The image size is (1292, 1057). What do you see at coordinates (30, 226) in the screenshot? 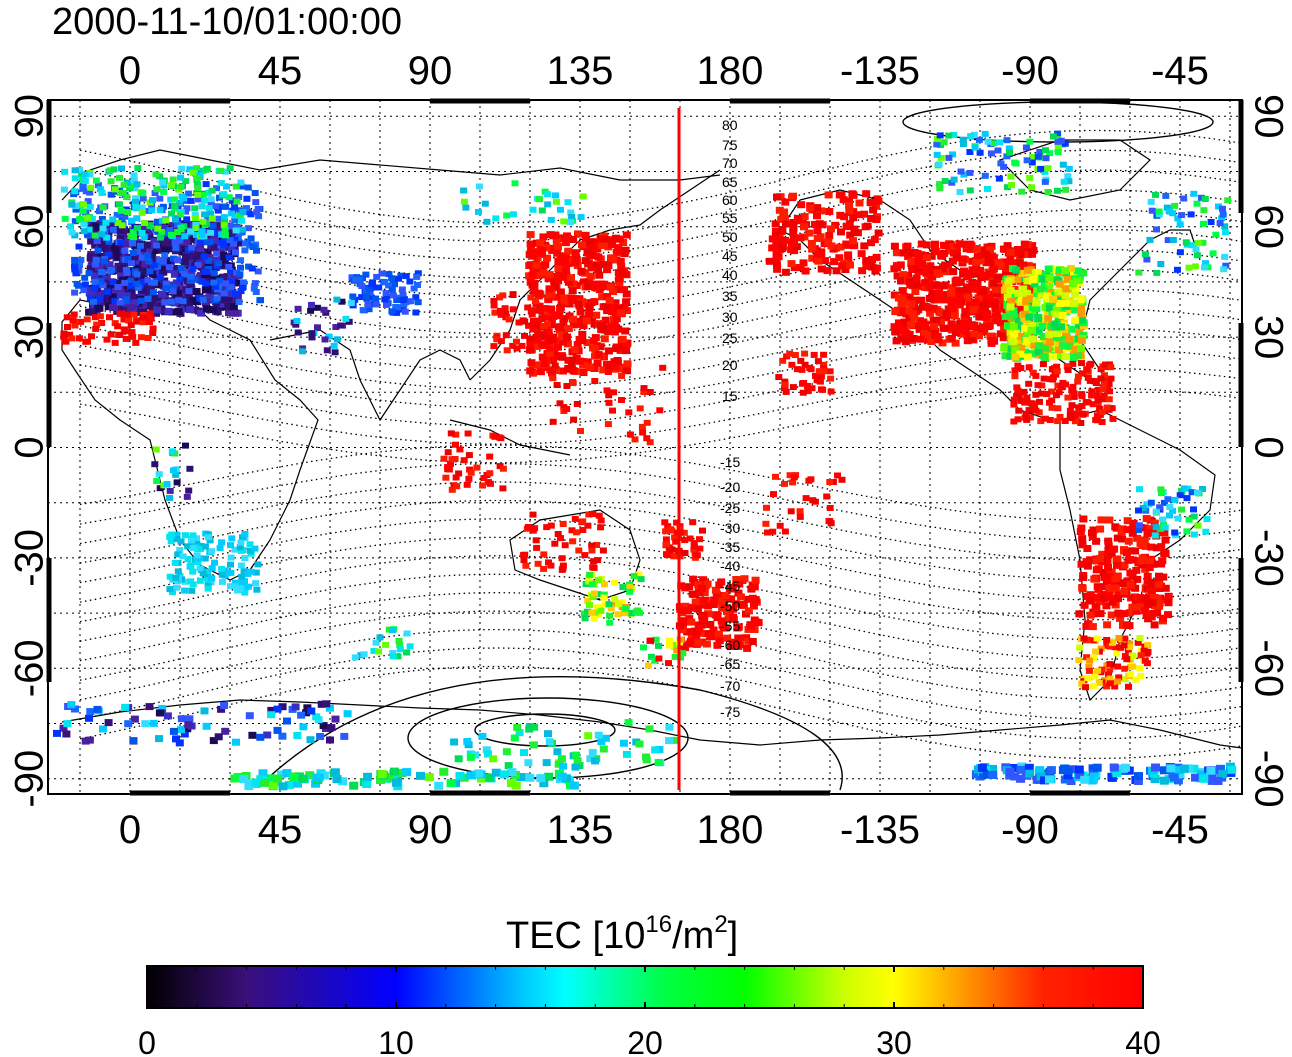
I see `y-tick-left: 60` at bounding box center [30, 226].